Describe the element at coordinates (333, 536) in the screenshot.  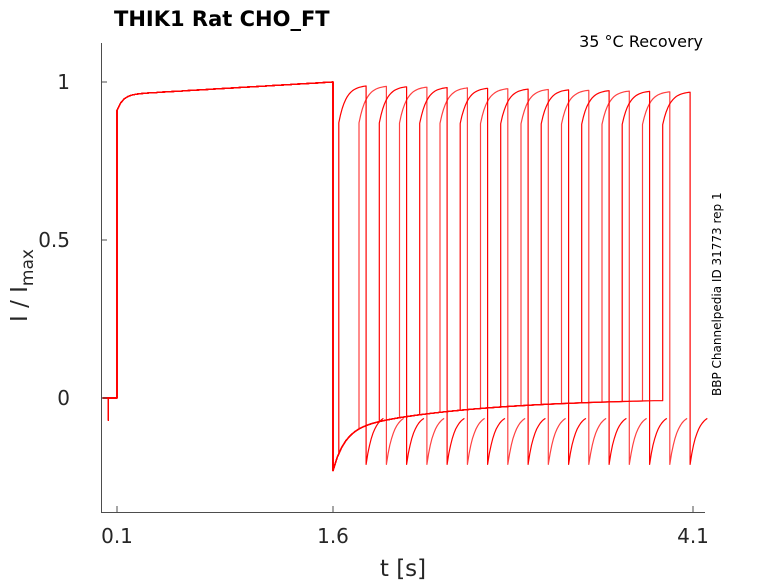
I see `x-tick-label: 1.6` at that location.